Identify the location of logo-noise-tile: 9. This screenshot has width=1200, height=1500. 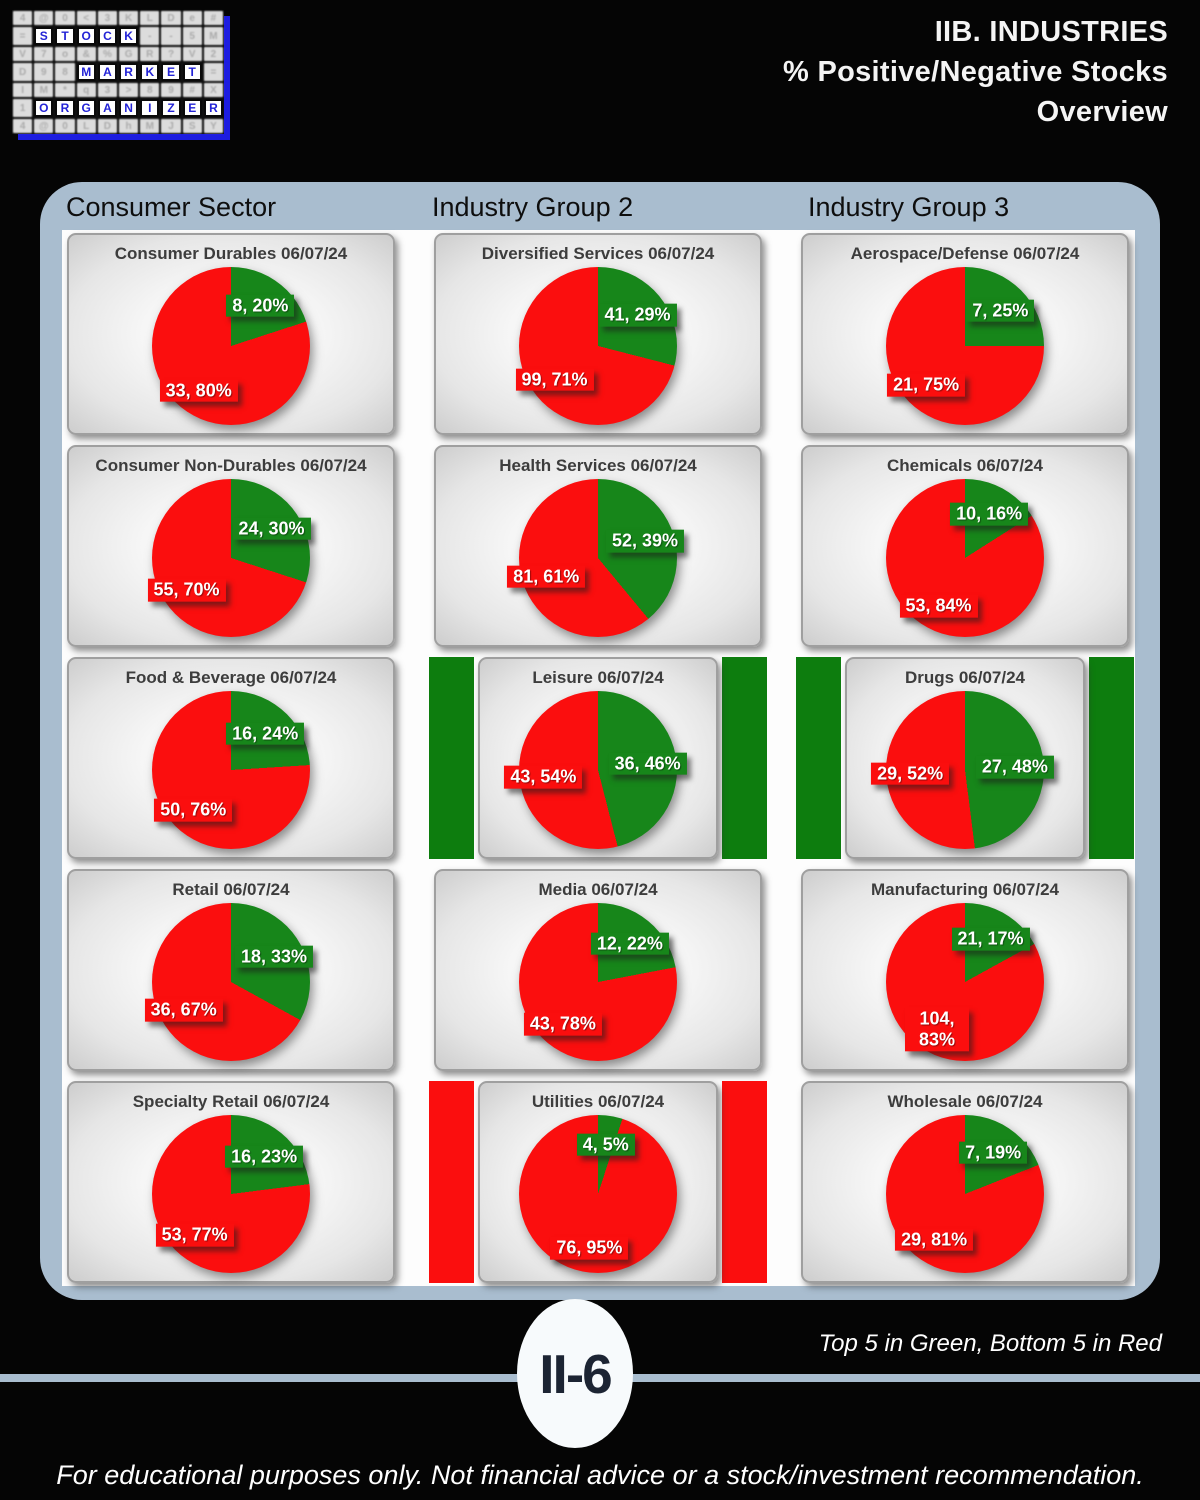
(171, 90).